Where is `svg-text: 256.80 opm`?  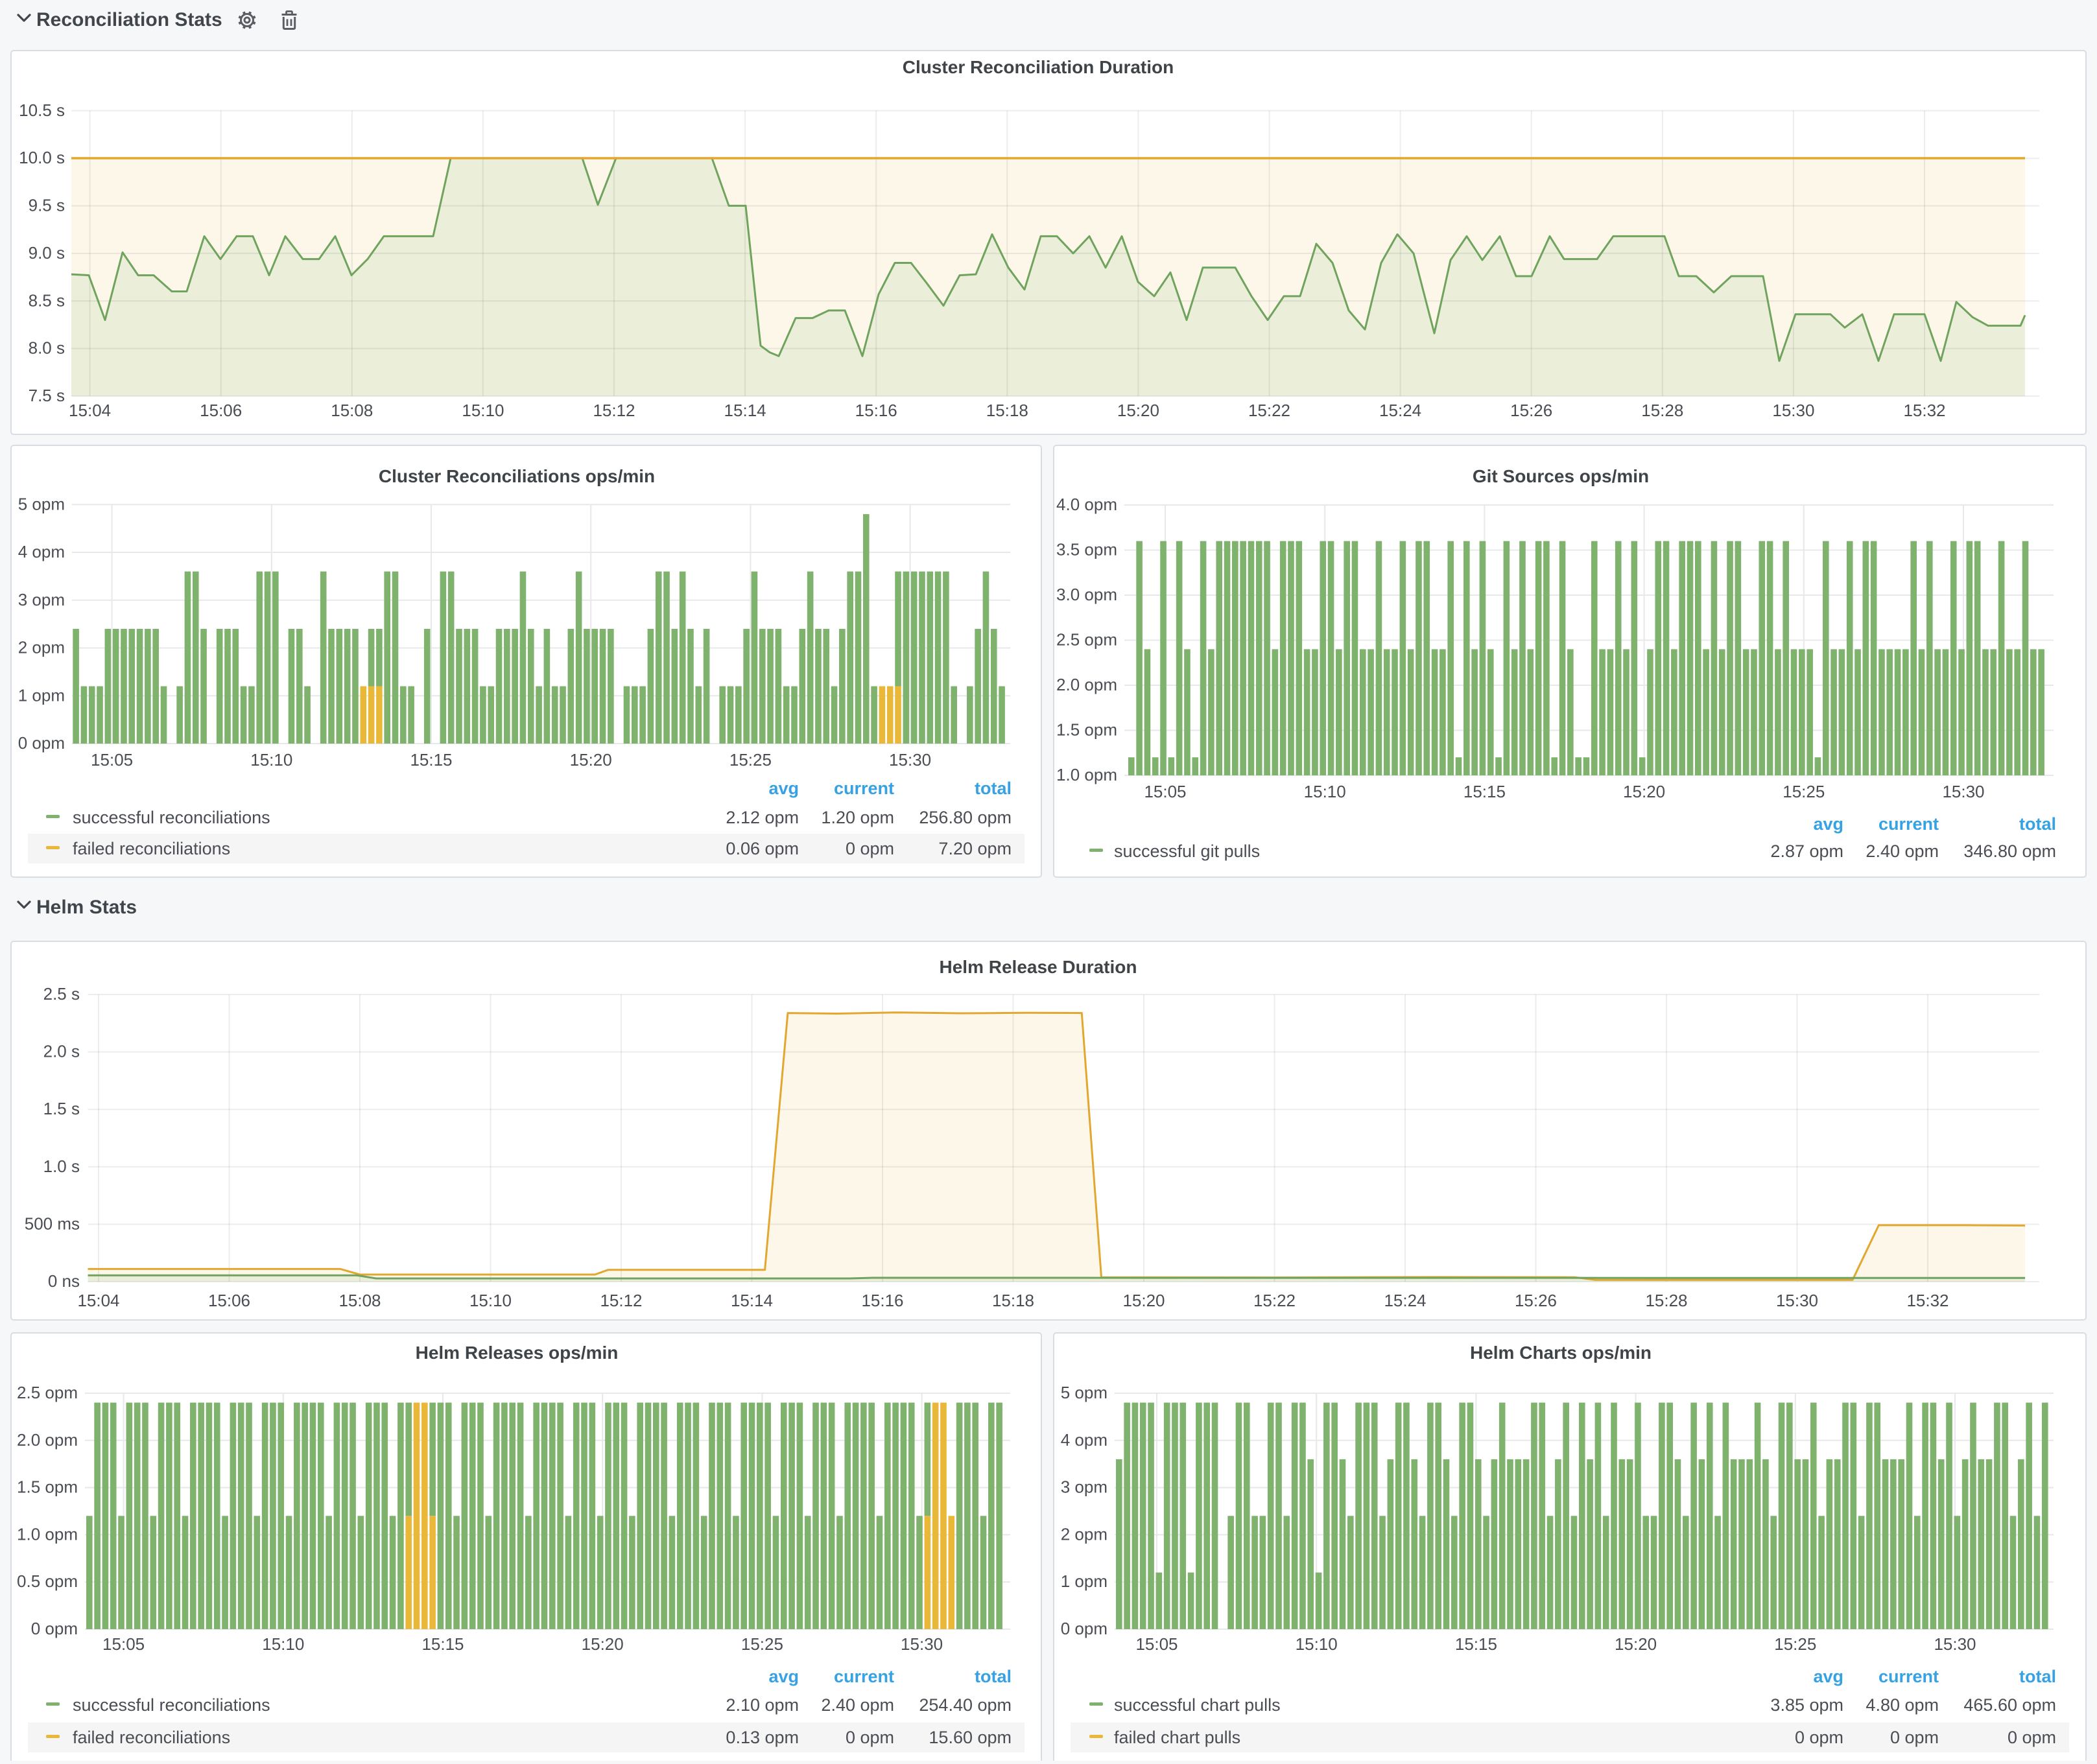
svg-text: 256.80 opm is located at coordinates (966, 818).